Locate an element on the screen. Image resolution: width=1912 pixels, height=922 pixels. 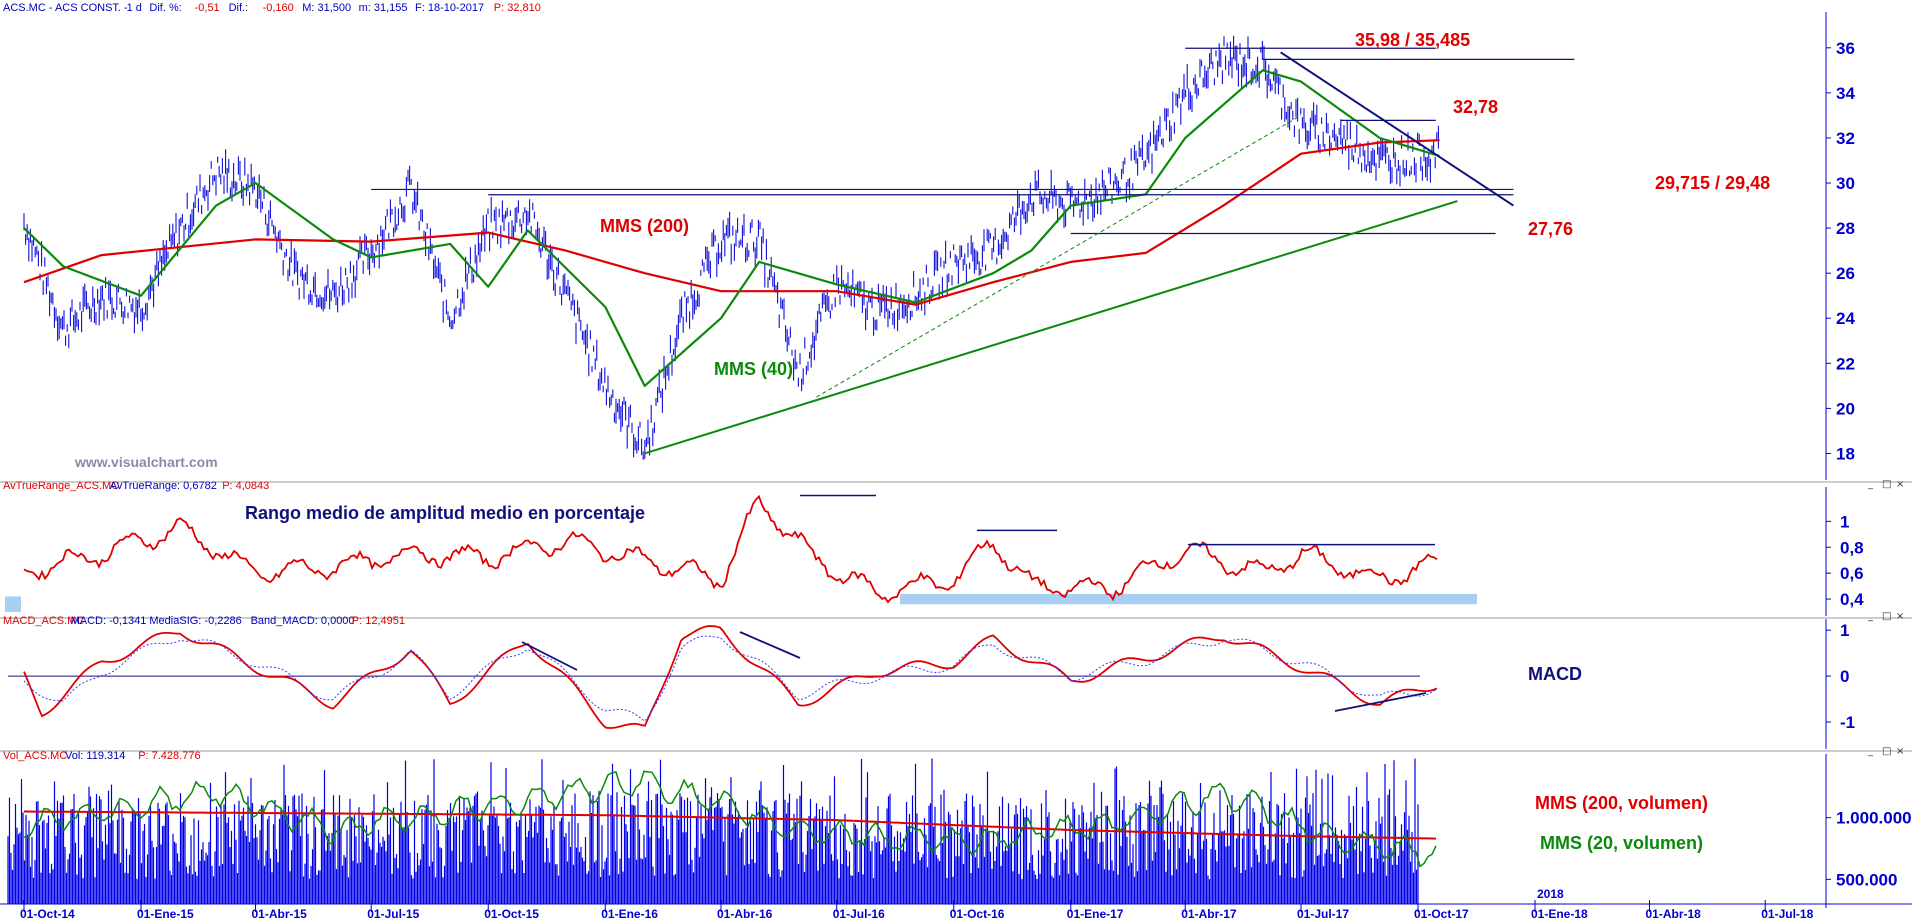
x-year-label: 2018 is located at coordinates (1550, 894).